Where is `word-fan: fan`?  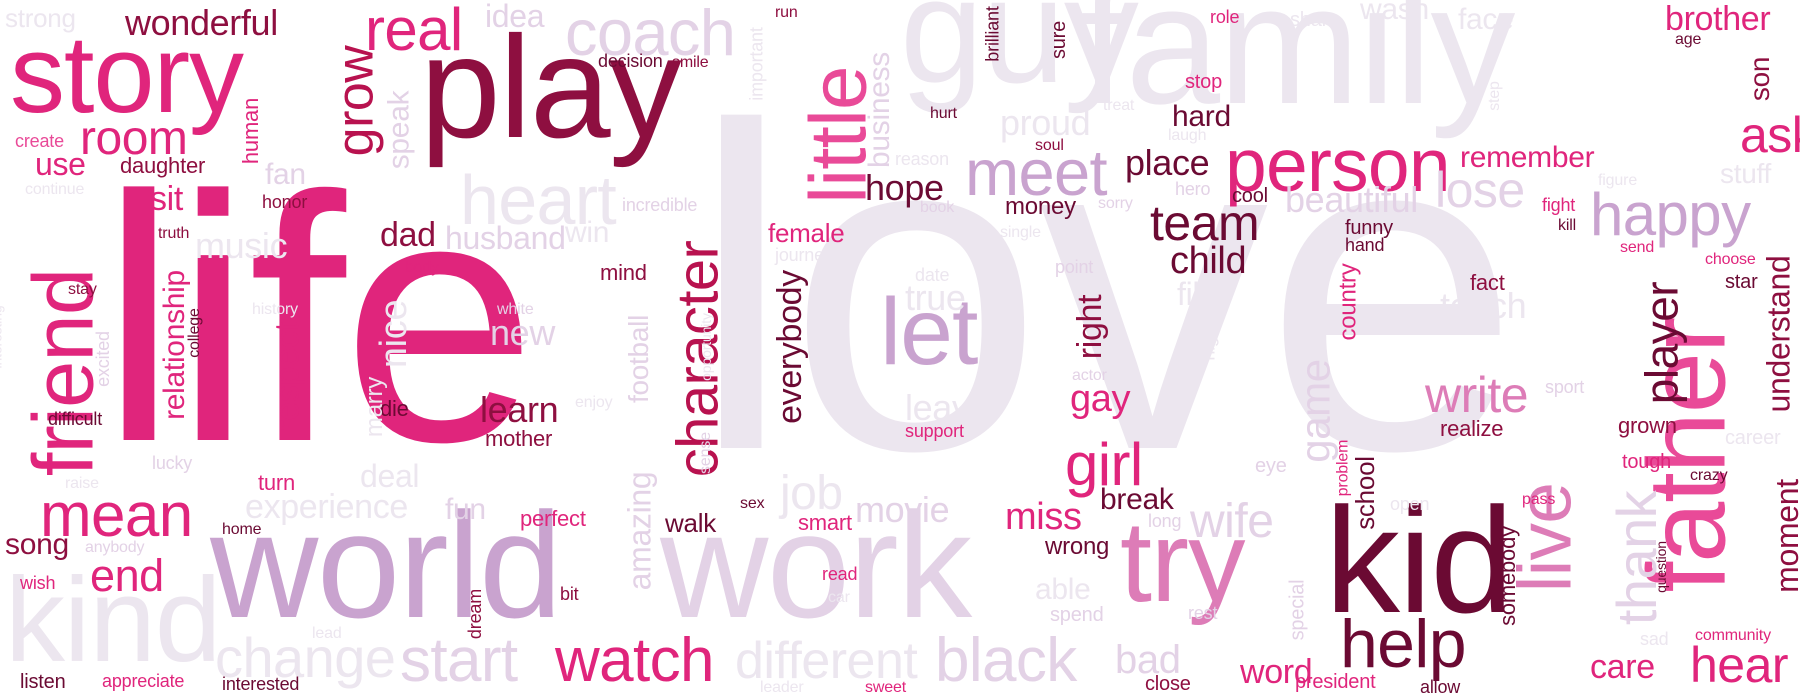 word-fan: fan is located at coordinates (285, 174).